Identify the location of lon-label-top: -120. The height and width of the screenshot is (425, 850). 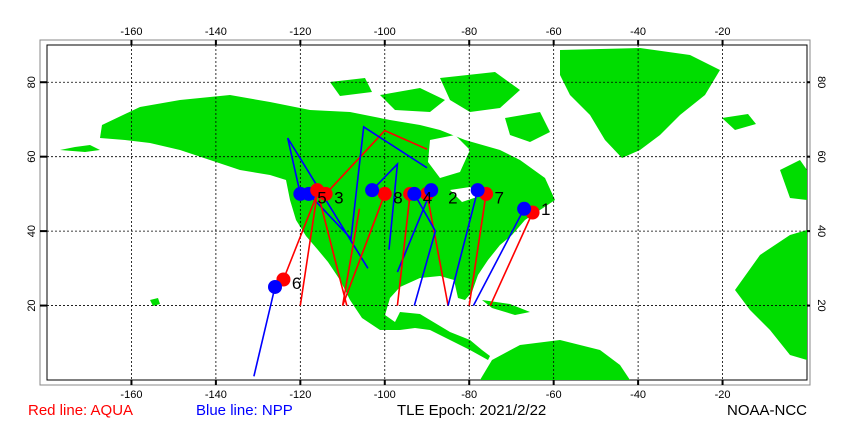
(300, 32).